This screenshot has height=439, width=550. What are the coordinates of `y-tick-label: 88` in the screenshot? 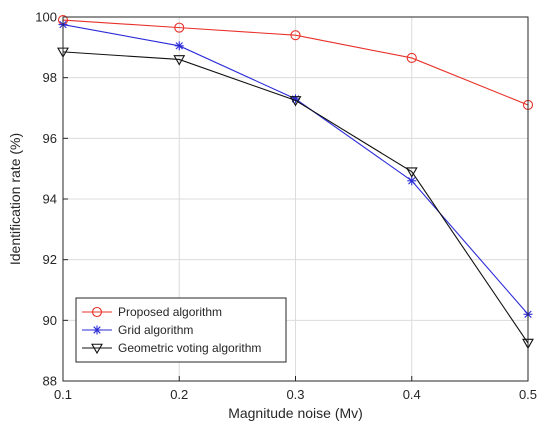 It's located at (50, 381).